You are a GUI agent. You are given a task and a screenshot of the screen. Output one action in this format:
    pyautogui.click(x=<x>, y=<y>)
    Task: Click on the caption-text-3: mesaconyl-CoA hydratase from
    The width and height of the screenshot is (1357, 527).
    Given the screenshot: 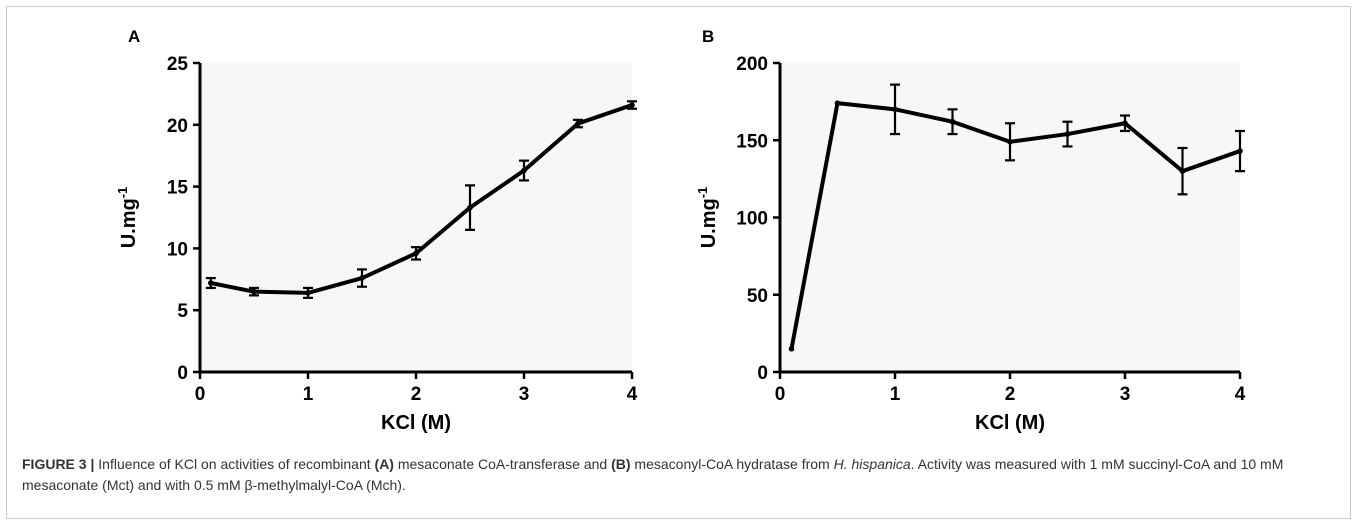 What is the action you would take?
    pyautogui.click(x=732, y=464)
    